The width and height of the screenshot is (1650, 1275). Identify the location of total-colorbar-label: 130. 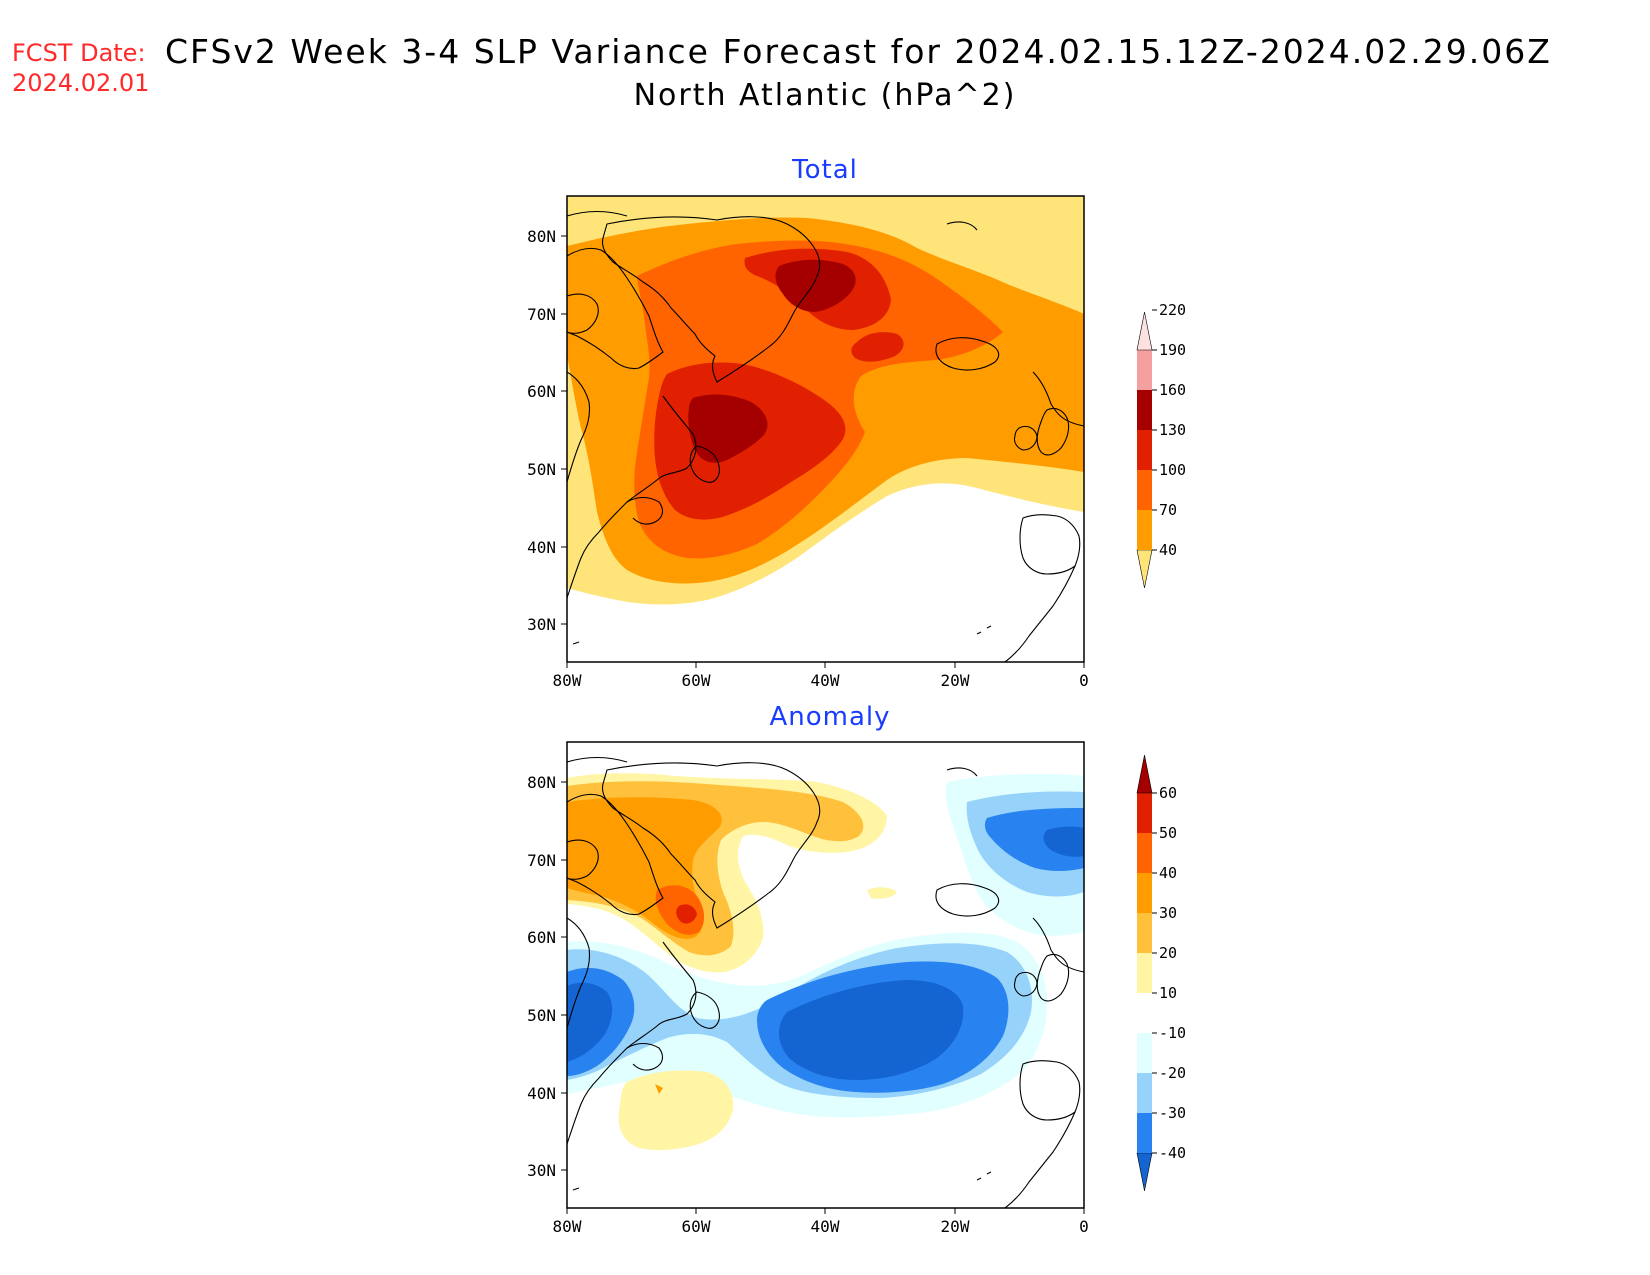
(1172, 430).